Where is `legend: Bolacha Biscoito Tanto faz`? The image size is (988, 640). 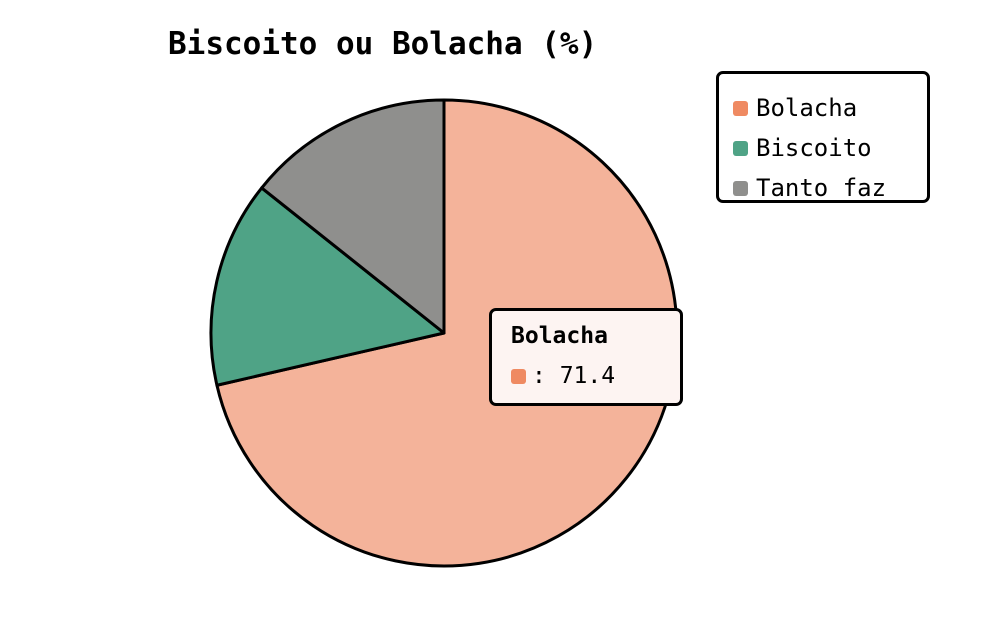
legend: Bolacha Biscoito Tanto faz is located at coordinates (823, 137).